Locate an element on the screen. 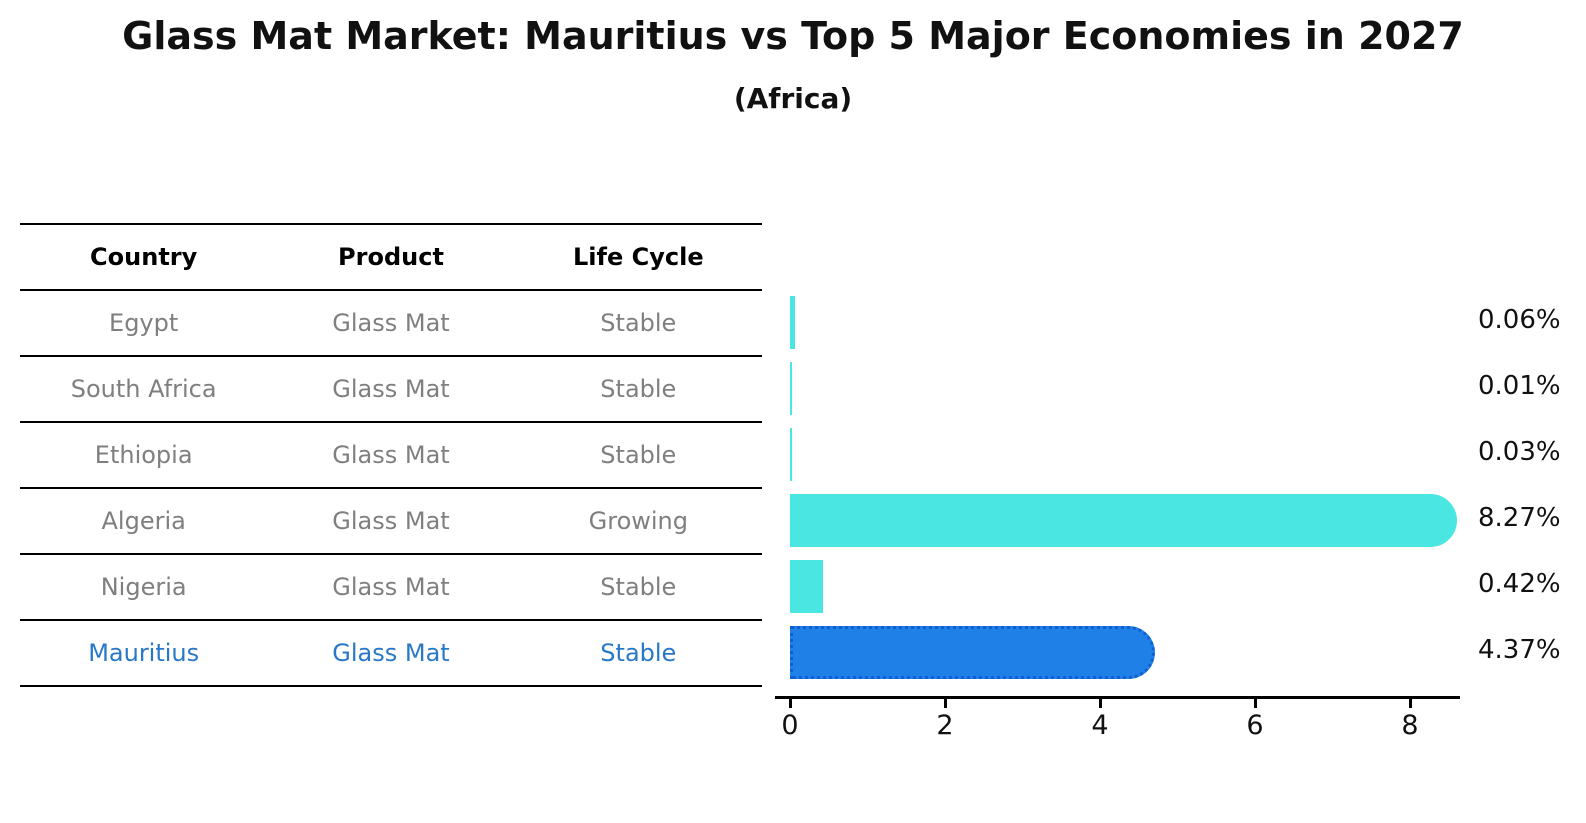  bar-south-africa is located at coordinates (791, 388).